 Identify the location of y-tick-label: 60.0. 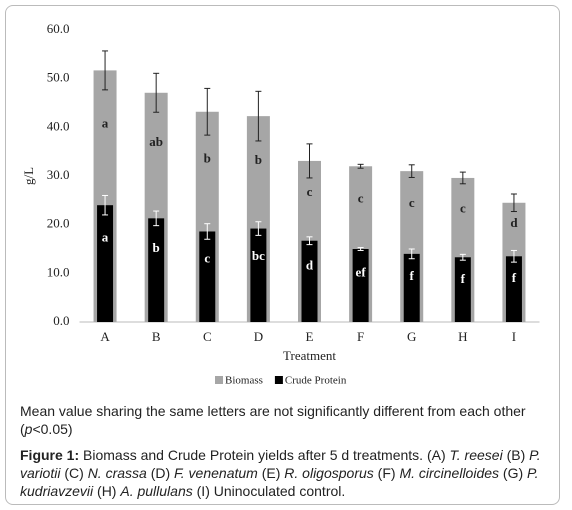
(58, 28).